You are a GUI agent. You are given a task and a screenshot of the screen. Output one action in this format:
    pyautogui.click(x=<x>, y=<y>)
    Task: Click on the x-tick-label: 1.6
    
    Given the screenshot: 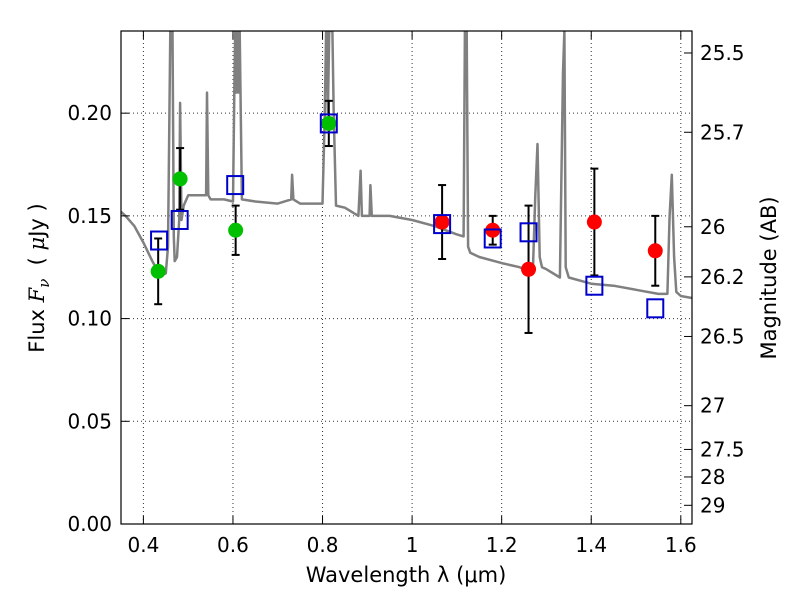 What is the action you would take?
    pyautogui.click(x=681, y=545)
    